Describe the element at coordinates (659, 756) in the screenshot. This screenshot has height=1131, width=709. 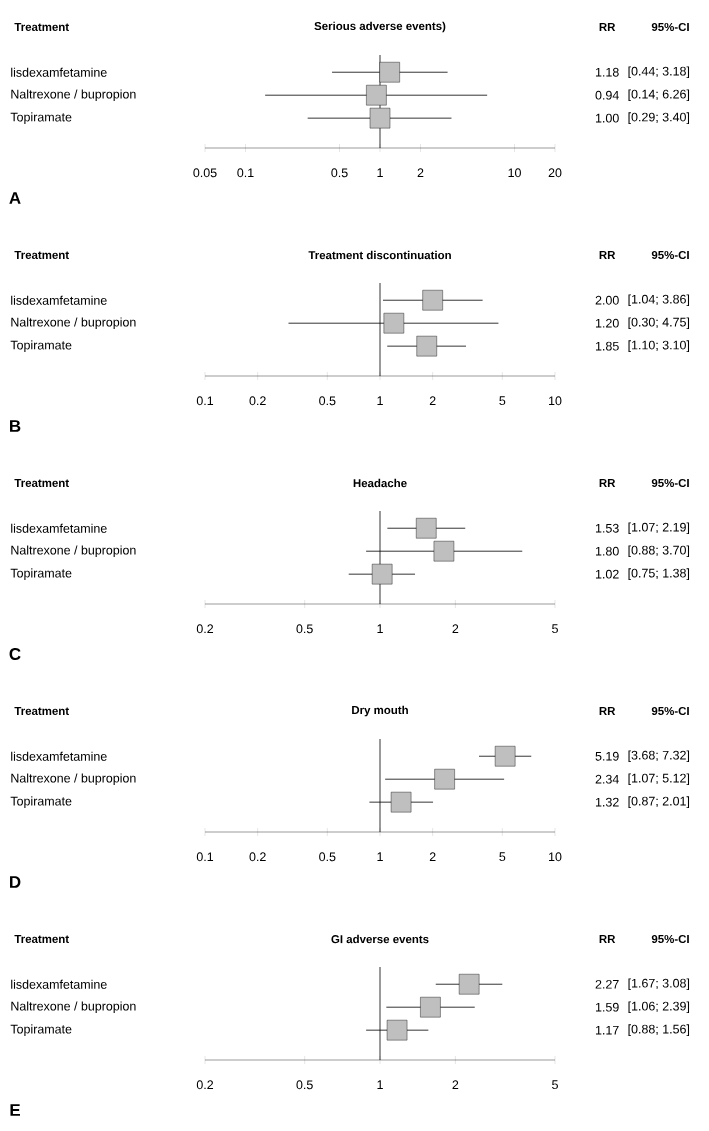
I see `text: [3.68; 7.32]` at that location.